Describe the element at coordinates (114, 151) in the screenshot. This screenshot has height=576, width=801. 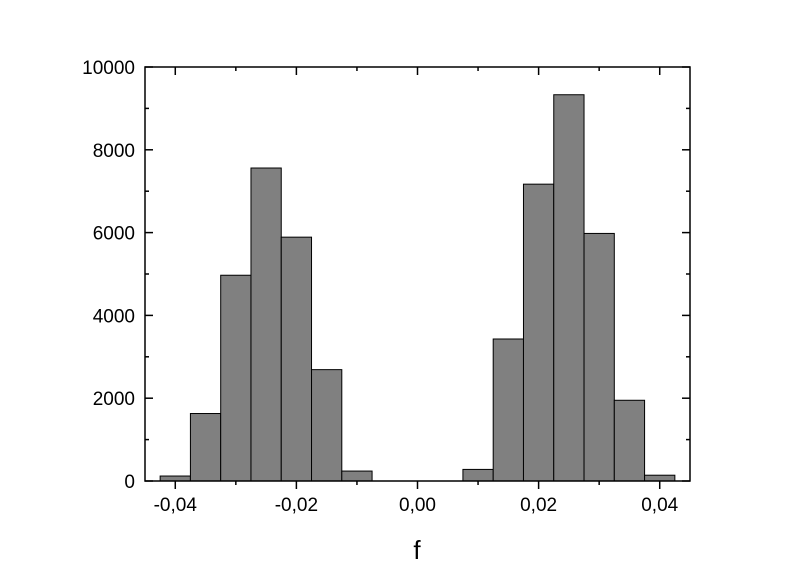
I see `y-tick-label: 8000` at that location.